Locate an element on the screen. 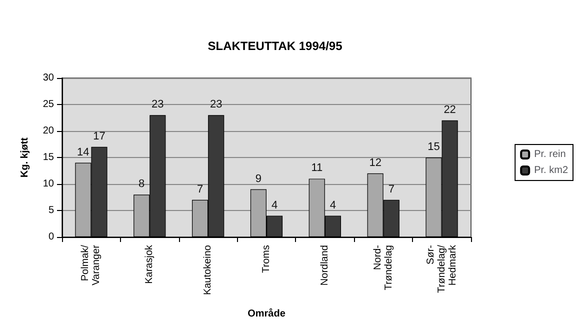 Image resolution: width=581 pixels, height=325 pixels. legend-label: Pr. km2 is located at coordinates (551, 170).